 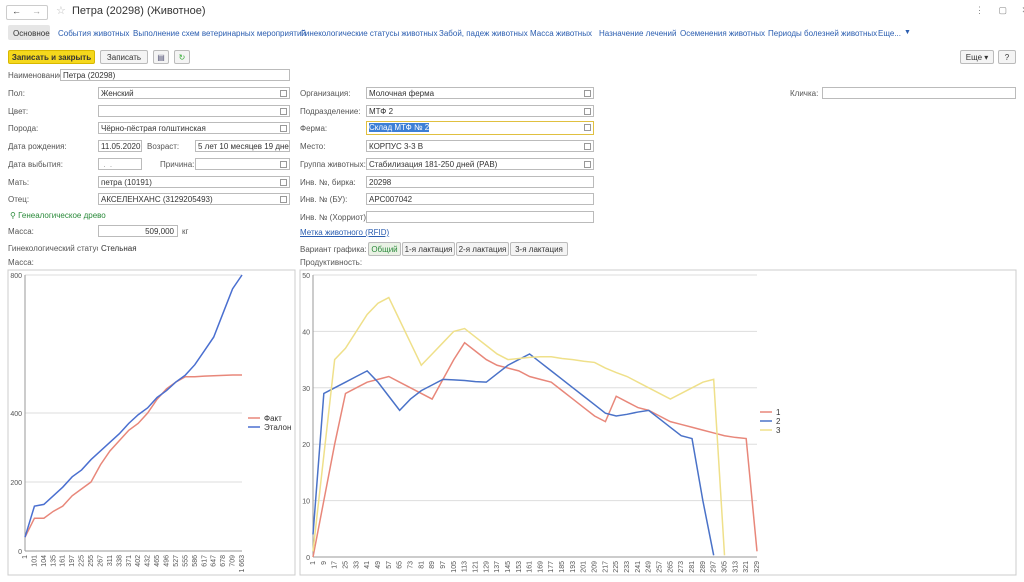 I want to click on chart-title: Продуктивность:, so click(x=331, y=262).